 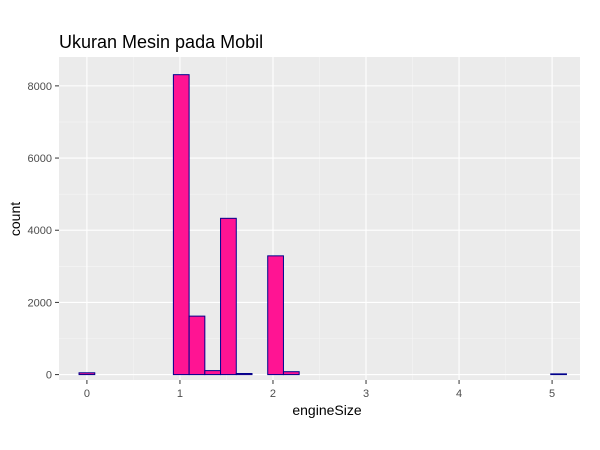 I want to click on x-tick-label: 2, so click(x=273, y=394).